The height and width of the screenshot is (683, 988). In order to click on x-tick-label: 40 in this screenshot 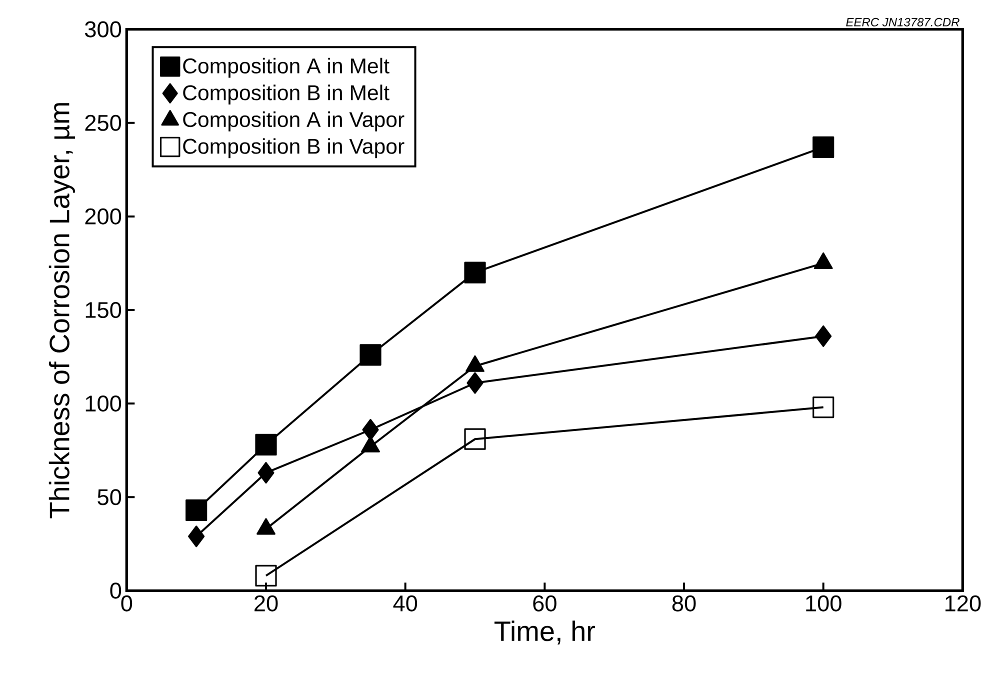, I will do `click(405, 604)`.